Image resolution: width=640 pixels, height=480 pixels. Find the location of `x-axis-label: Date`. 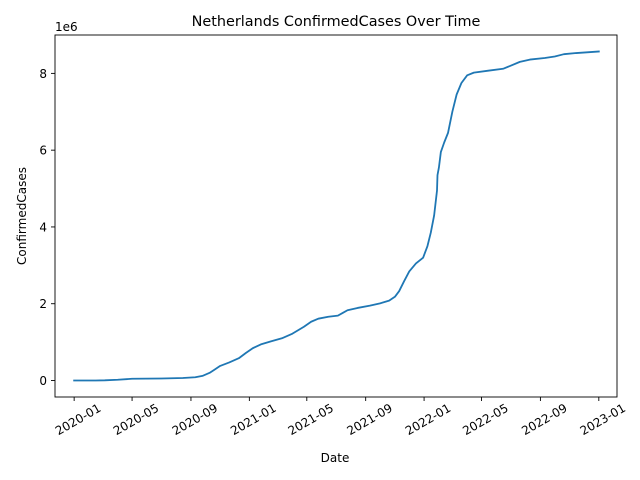

x-axis-label: Date is located at coordinates (335, 458).